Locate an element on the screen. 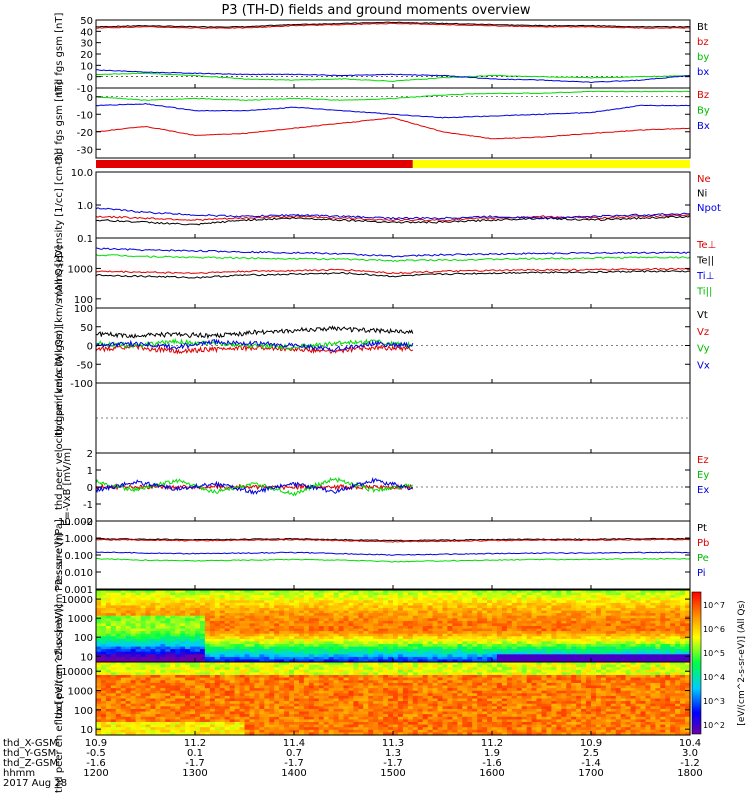  series-line-Ex is located at coordinates (254, 486).